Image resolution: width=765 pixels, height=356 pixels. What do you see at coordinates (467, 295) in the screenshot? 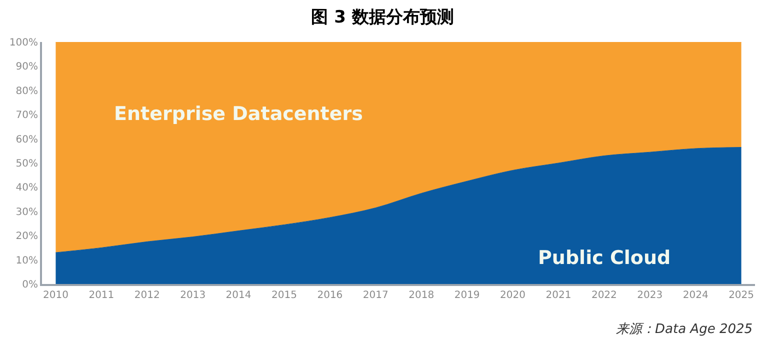
I see `x-tick-label: 2019` at bounding box center [467, 295].